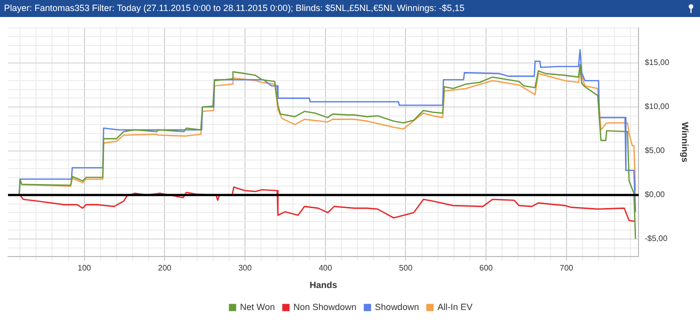  What do you see at coordinates (656, 239) in the screenshot?
I see `y-tick-label: -$5,00` at bounding box center [656, 239].